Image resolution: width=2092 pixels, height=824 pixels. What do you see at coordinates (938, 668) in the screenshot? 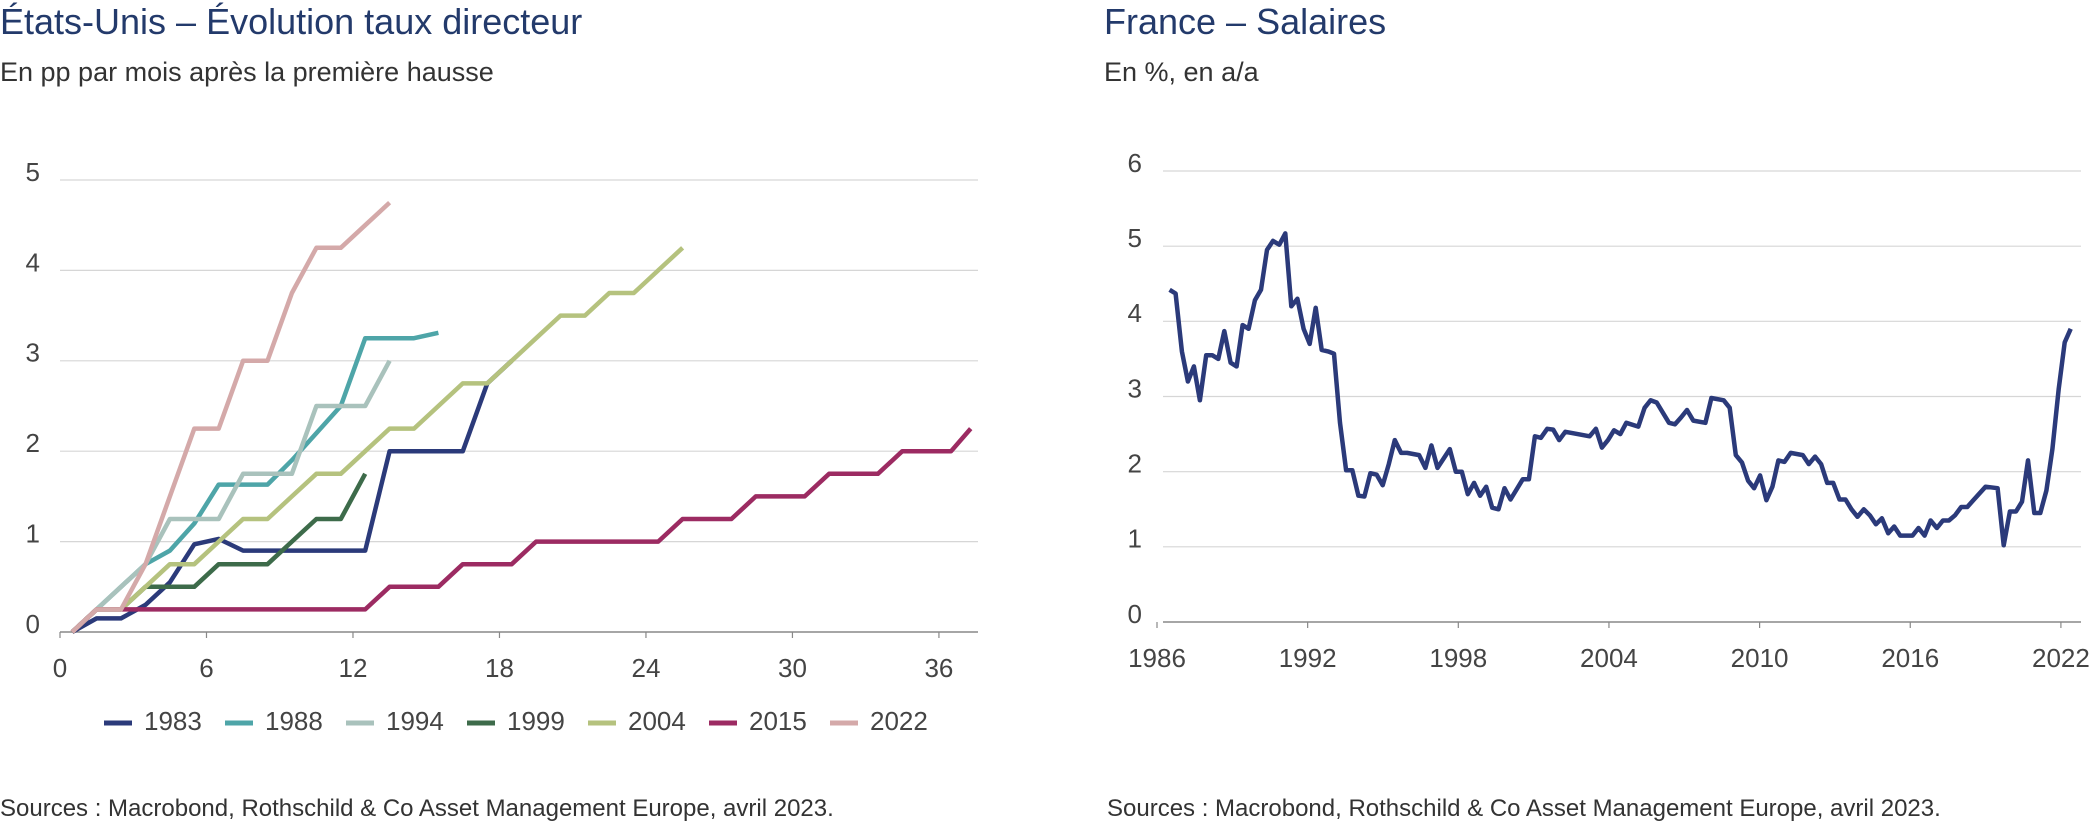
I see `x-tick-label: 36` at bounding box center [938, 668].